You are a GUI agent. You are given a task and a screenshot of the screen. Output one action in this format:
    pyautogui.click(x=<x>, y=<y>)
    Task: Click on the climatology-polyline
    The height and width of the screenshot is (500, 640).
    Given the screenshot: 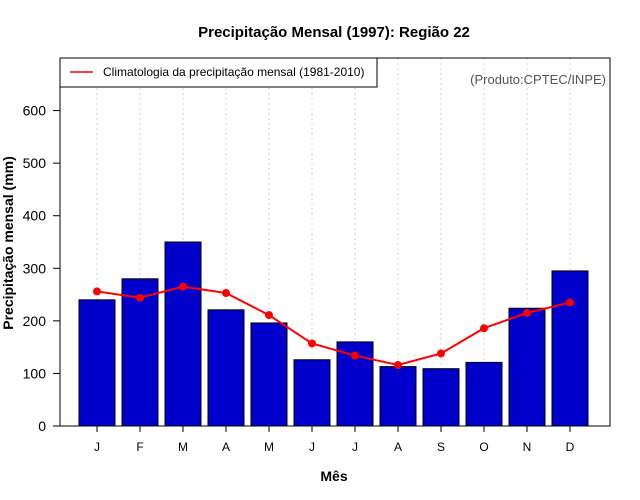 What is the action you would take?
    pyautogui.click(x=333, y=326)
    